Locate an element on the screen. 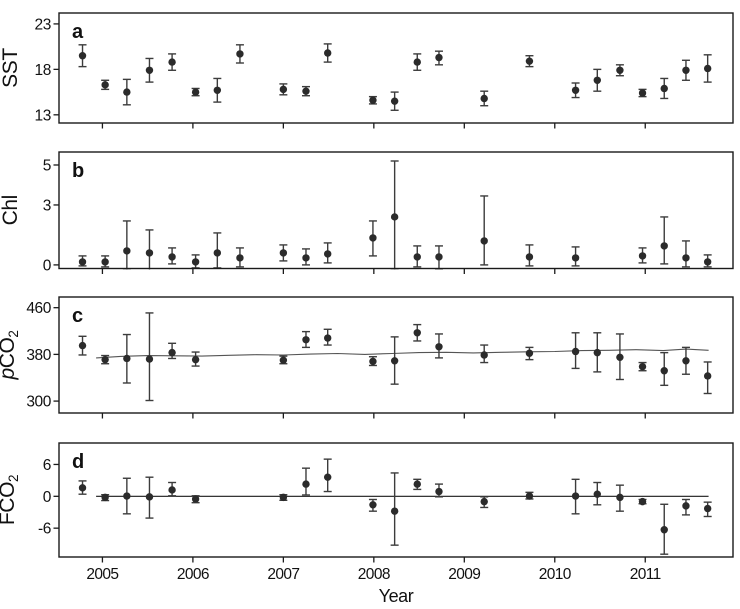  x-tick-label: 2007 is located at coordinates (283, 574).